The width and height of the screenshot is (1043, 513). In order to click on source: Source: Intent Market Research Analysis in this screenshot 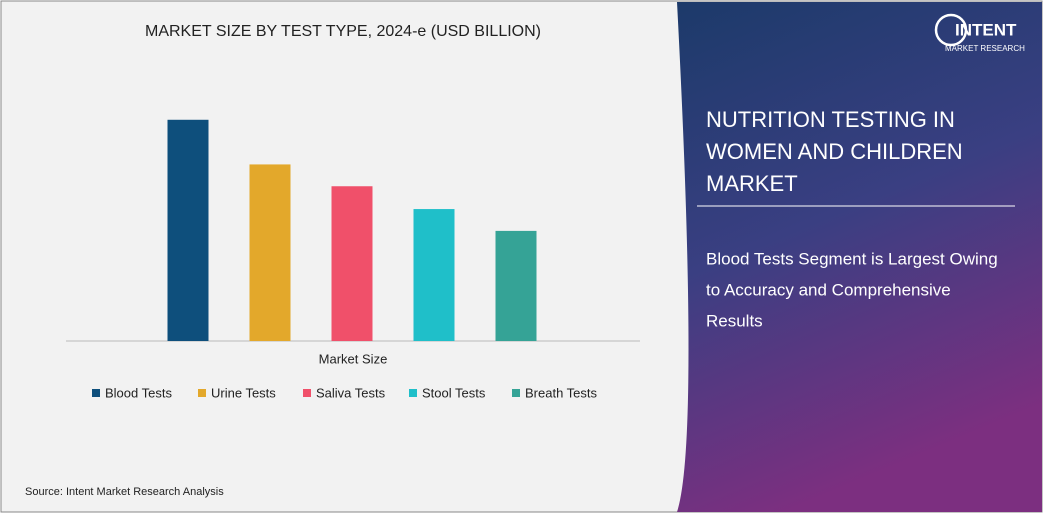, I will do `click(124, 492)`.